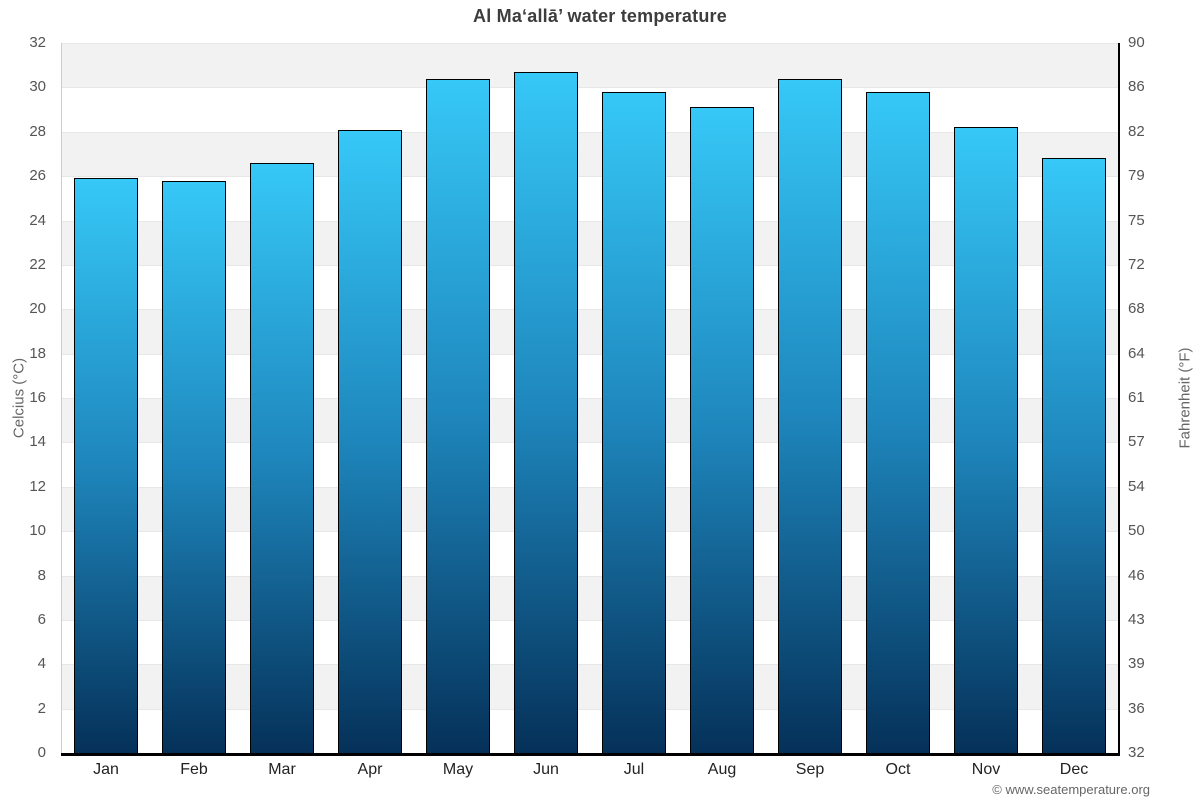 The image size is (1200, 800). Describe the element at coordinates (41, 708) in the screenshot. I see `celsius-tick-2: 2` at that location.